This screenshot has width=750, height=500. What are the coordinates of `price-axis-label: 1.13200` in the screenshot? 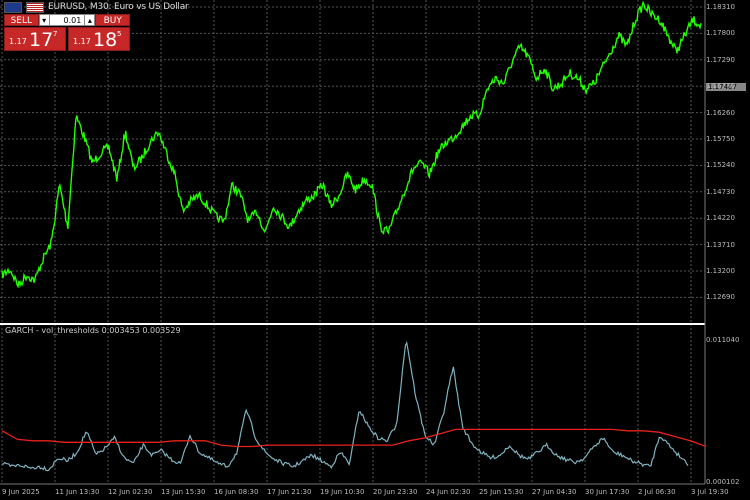 It's located at (720, 271).